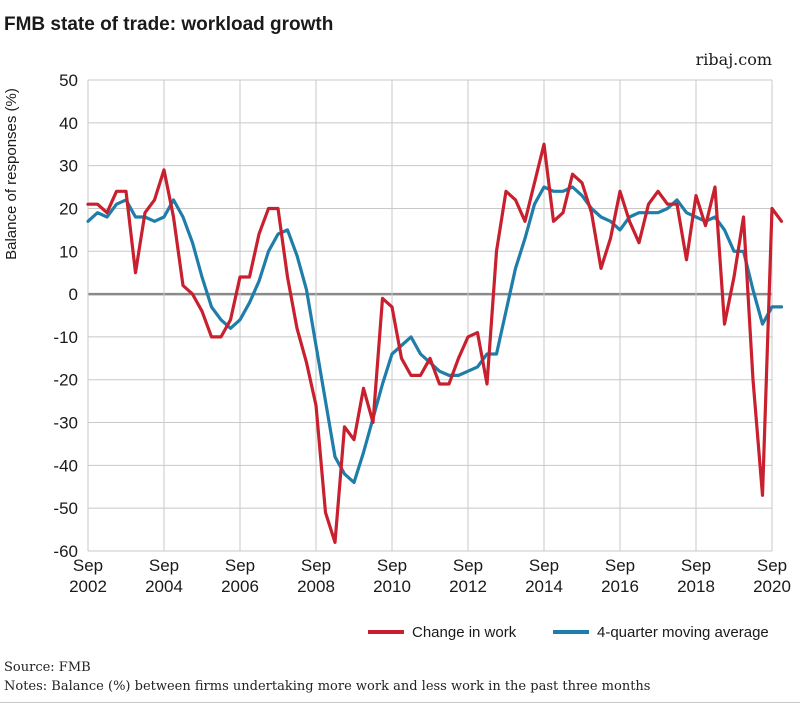  Describe the element at coordinates (696, 586) in the screenshot. I see `x-tick-year: 2018` at that location.